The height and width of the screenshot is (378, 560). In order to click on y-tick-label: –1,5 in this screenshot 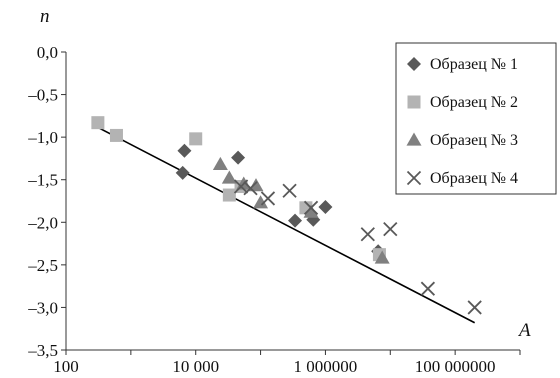, I will do `click(42, 180)`.